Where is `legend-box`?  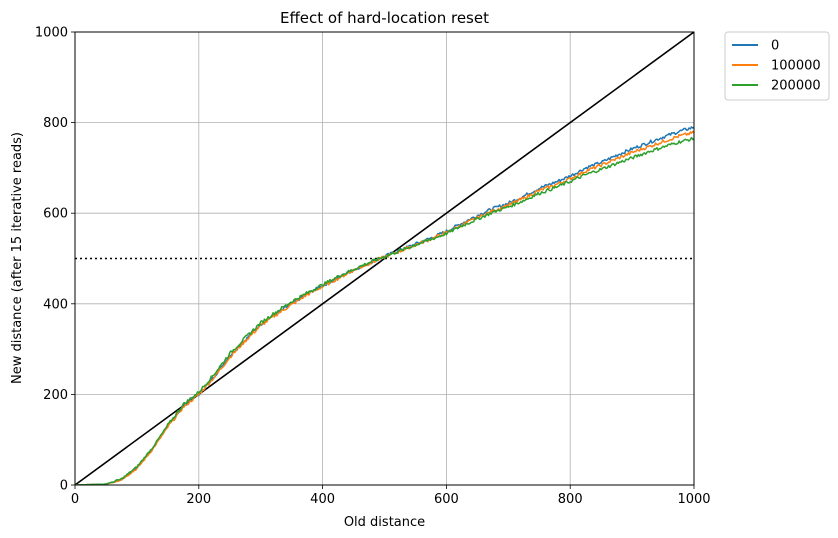
legend-box is located at coordinates (777, 66).